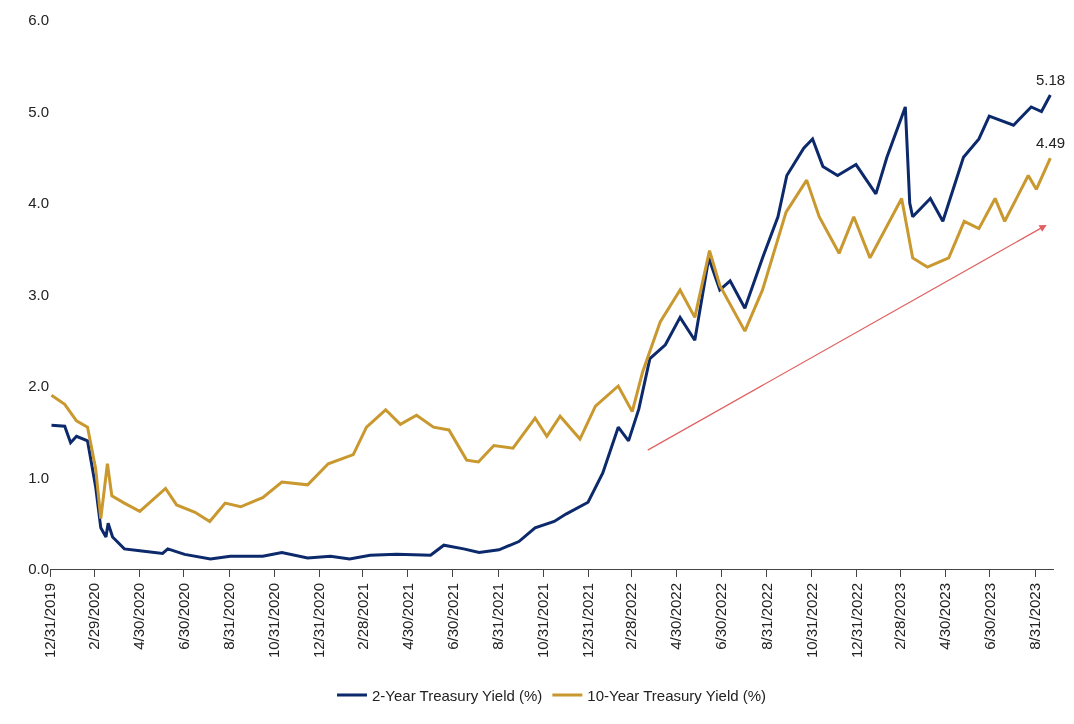  Describe the element at coordinates (676, 616) in the screenshot. I see `x-tick-label: 4/30/2022` at that location.